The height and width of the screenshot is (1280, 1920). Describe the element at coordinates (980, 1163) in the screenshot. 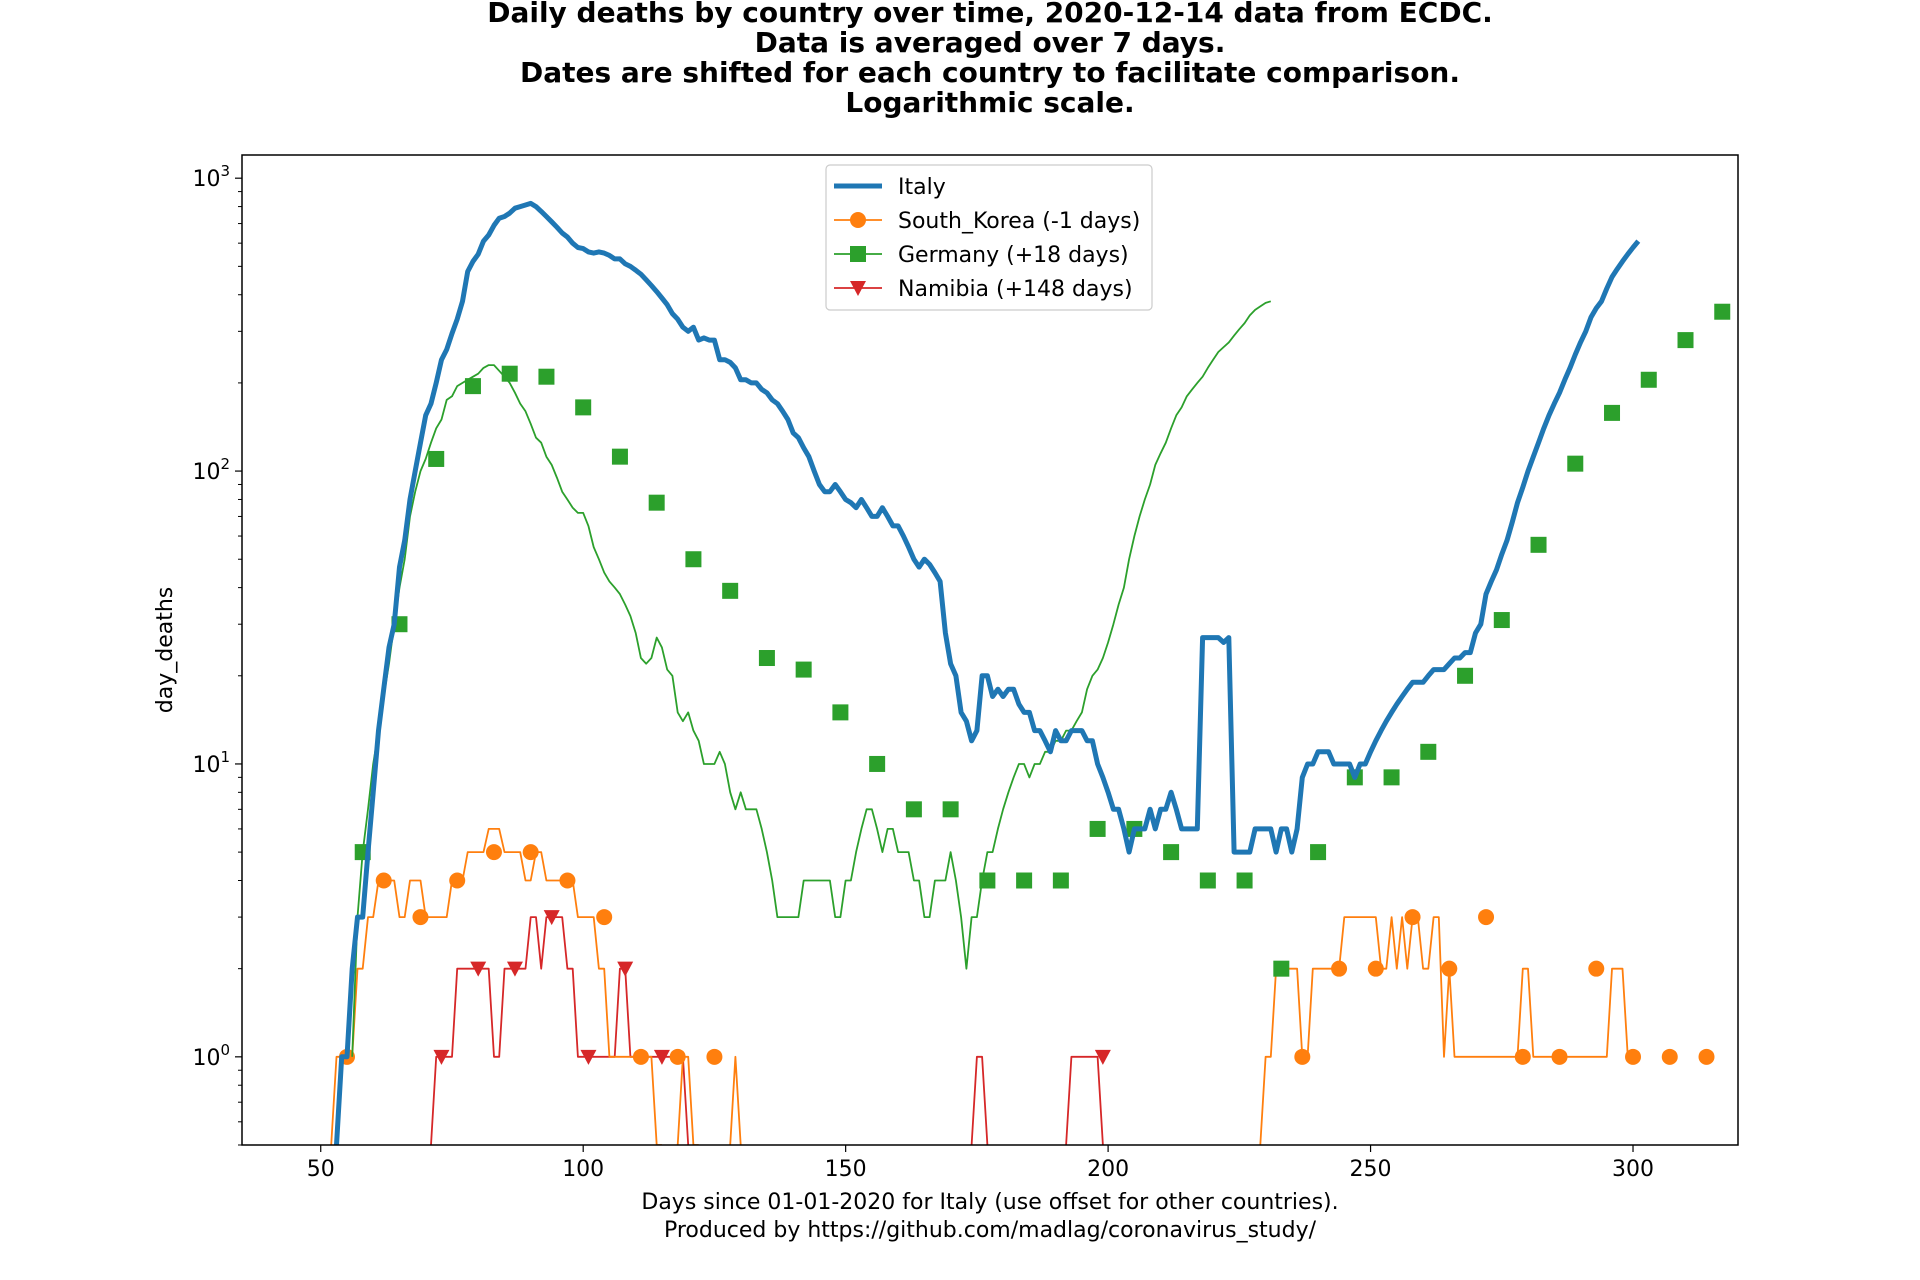

I see `x-axis: 50 100 150 200 250 300` at that location.